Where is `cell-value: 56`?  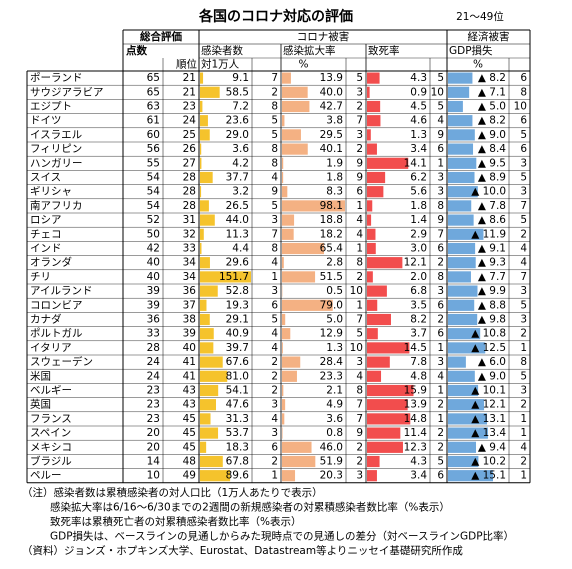 cell-value: 56 is located at coordinates (154, 149).